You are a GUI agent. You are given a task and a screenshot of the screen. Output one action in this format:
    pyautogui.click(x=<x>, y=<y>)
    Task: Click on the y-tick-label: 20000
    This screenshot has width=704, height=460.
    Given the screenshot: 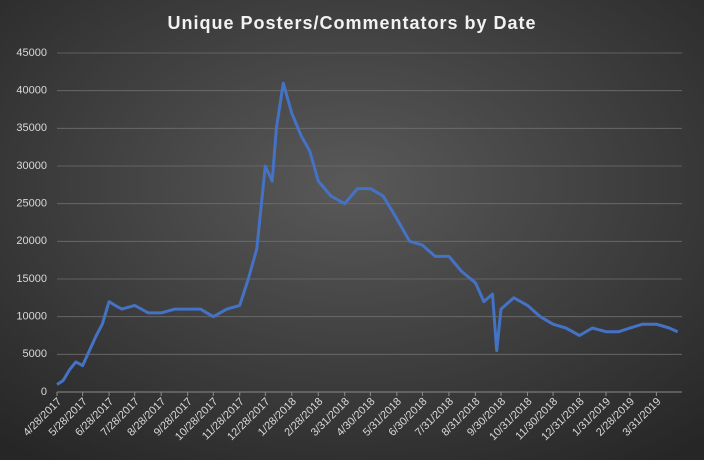 What is the action you would take?
    pyautogui.click(x=31, y=241)
    